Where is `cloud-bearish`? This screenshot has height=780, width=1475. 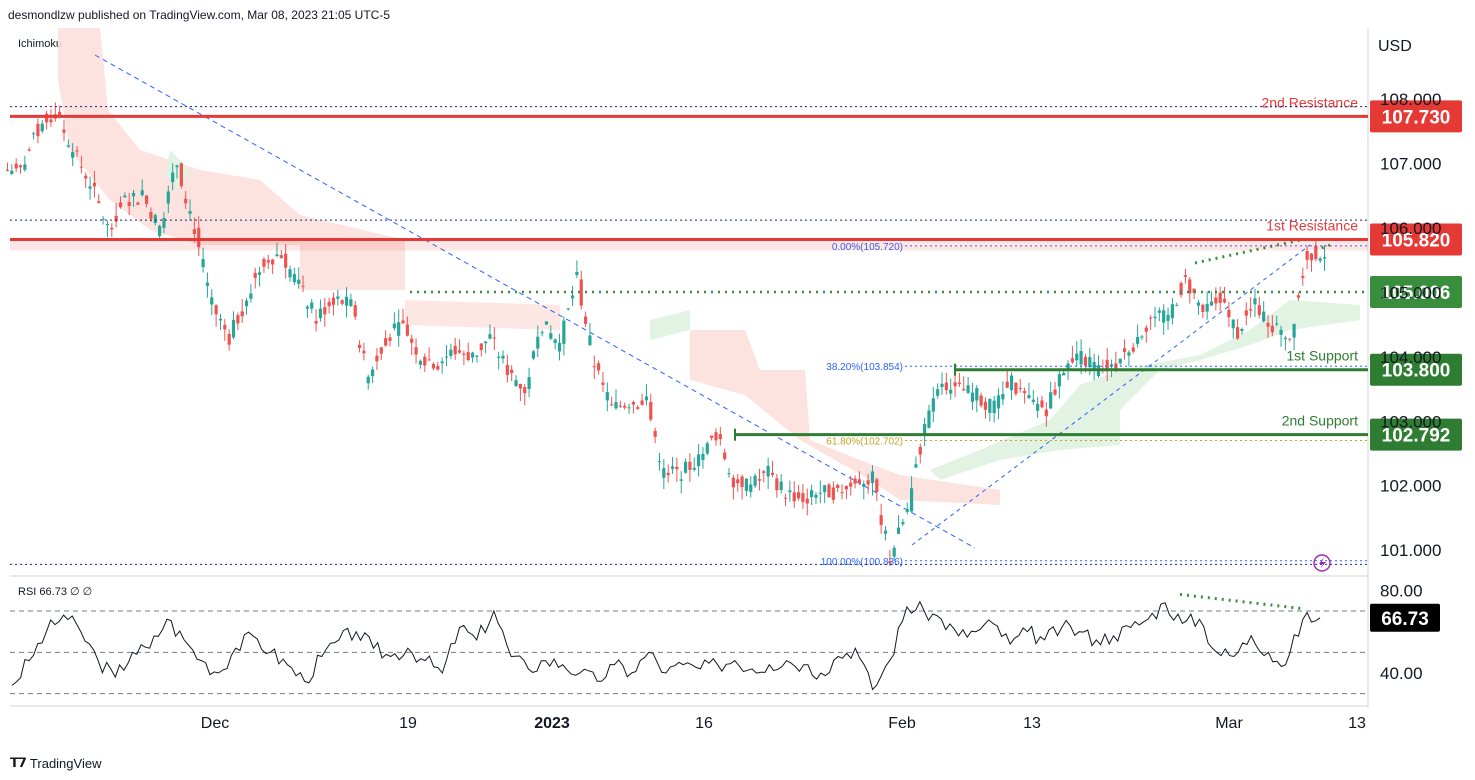
cloud-bearish is located at coordinates (482, 315).